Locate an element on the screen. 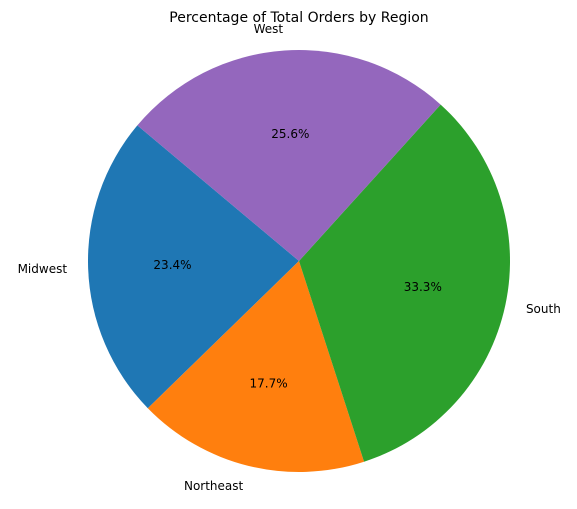 The image size is (577, 509). percent-label-northeast: 17.7% is located at coordinates (269, 383).